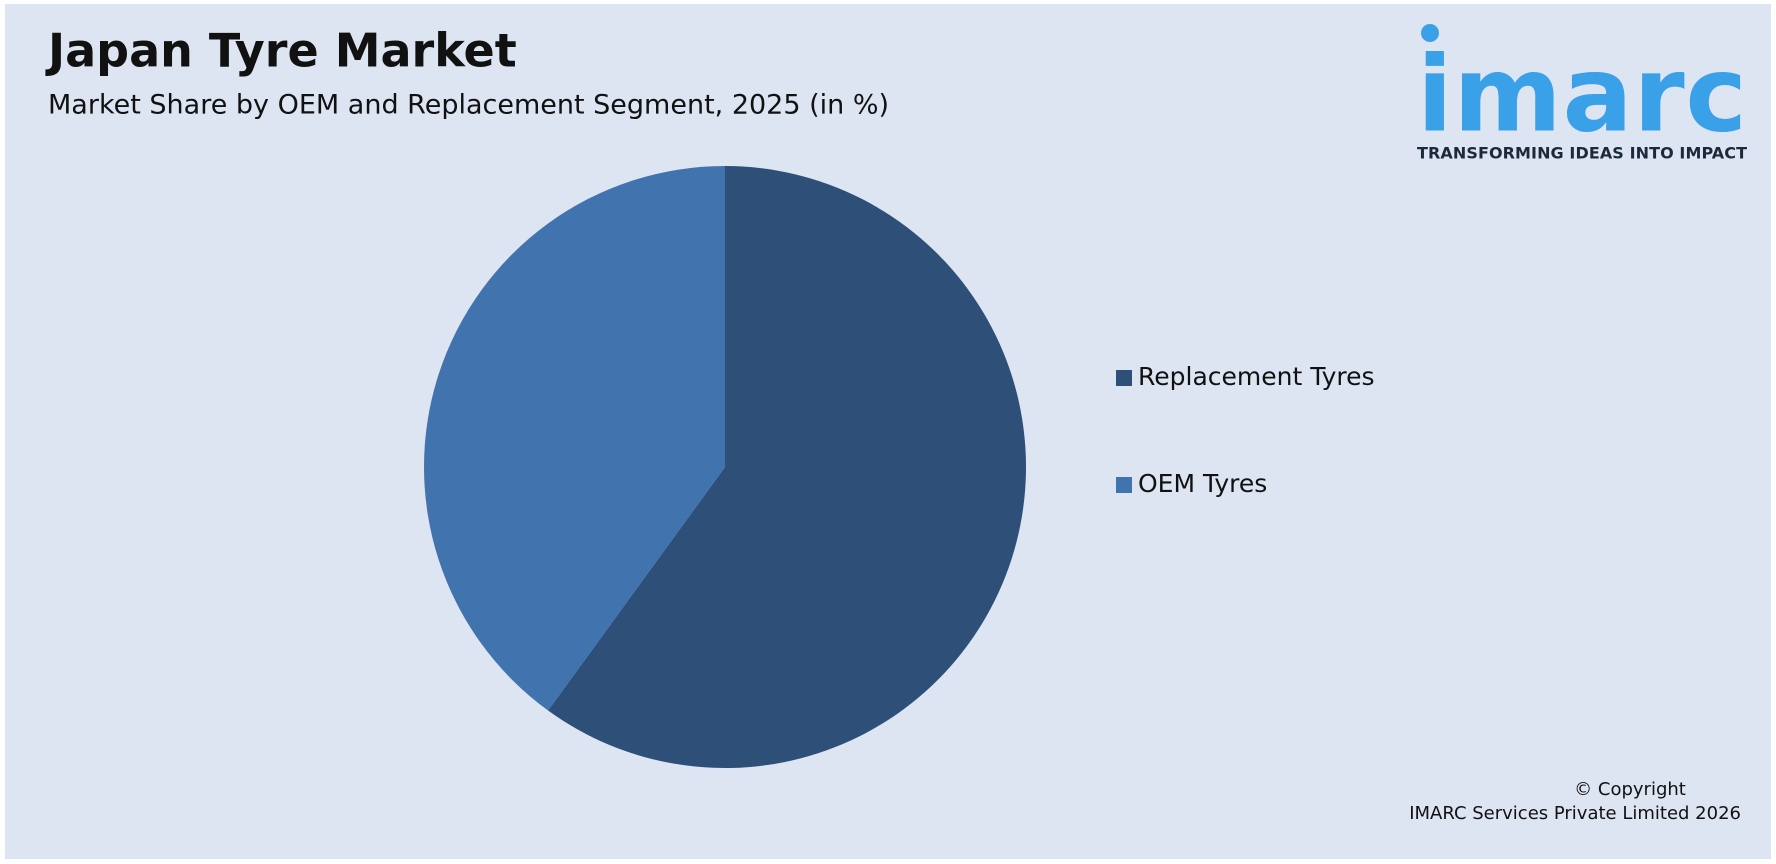 The width and height of the screenshot is (1776, 864). What do you see at coordinates (1256, 376) in the screenshot?
I see `legend-label: Replacement Tyres` at bounding box center [1256, 376].